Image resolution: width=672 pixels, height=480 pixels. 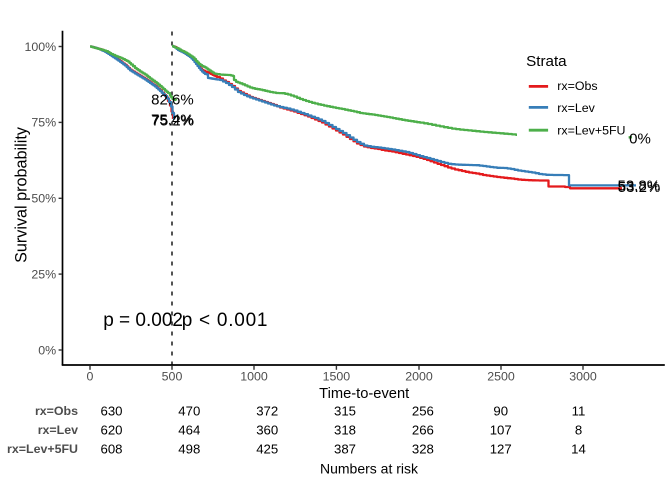 I want to click on svg-text: Survival probability, so click(x=21, y=194).